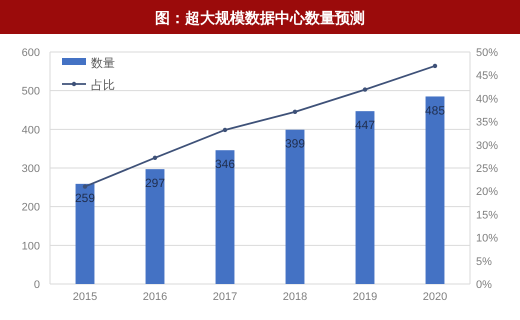  What do you see at coordinates (260, 18) in the screenshot?
I see `chart-title: 图：超大规模数据中心数量预测` at bounding box center [260, 18].